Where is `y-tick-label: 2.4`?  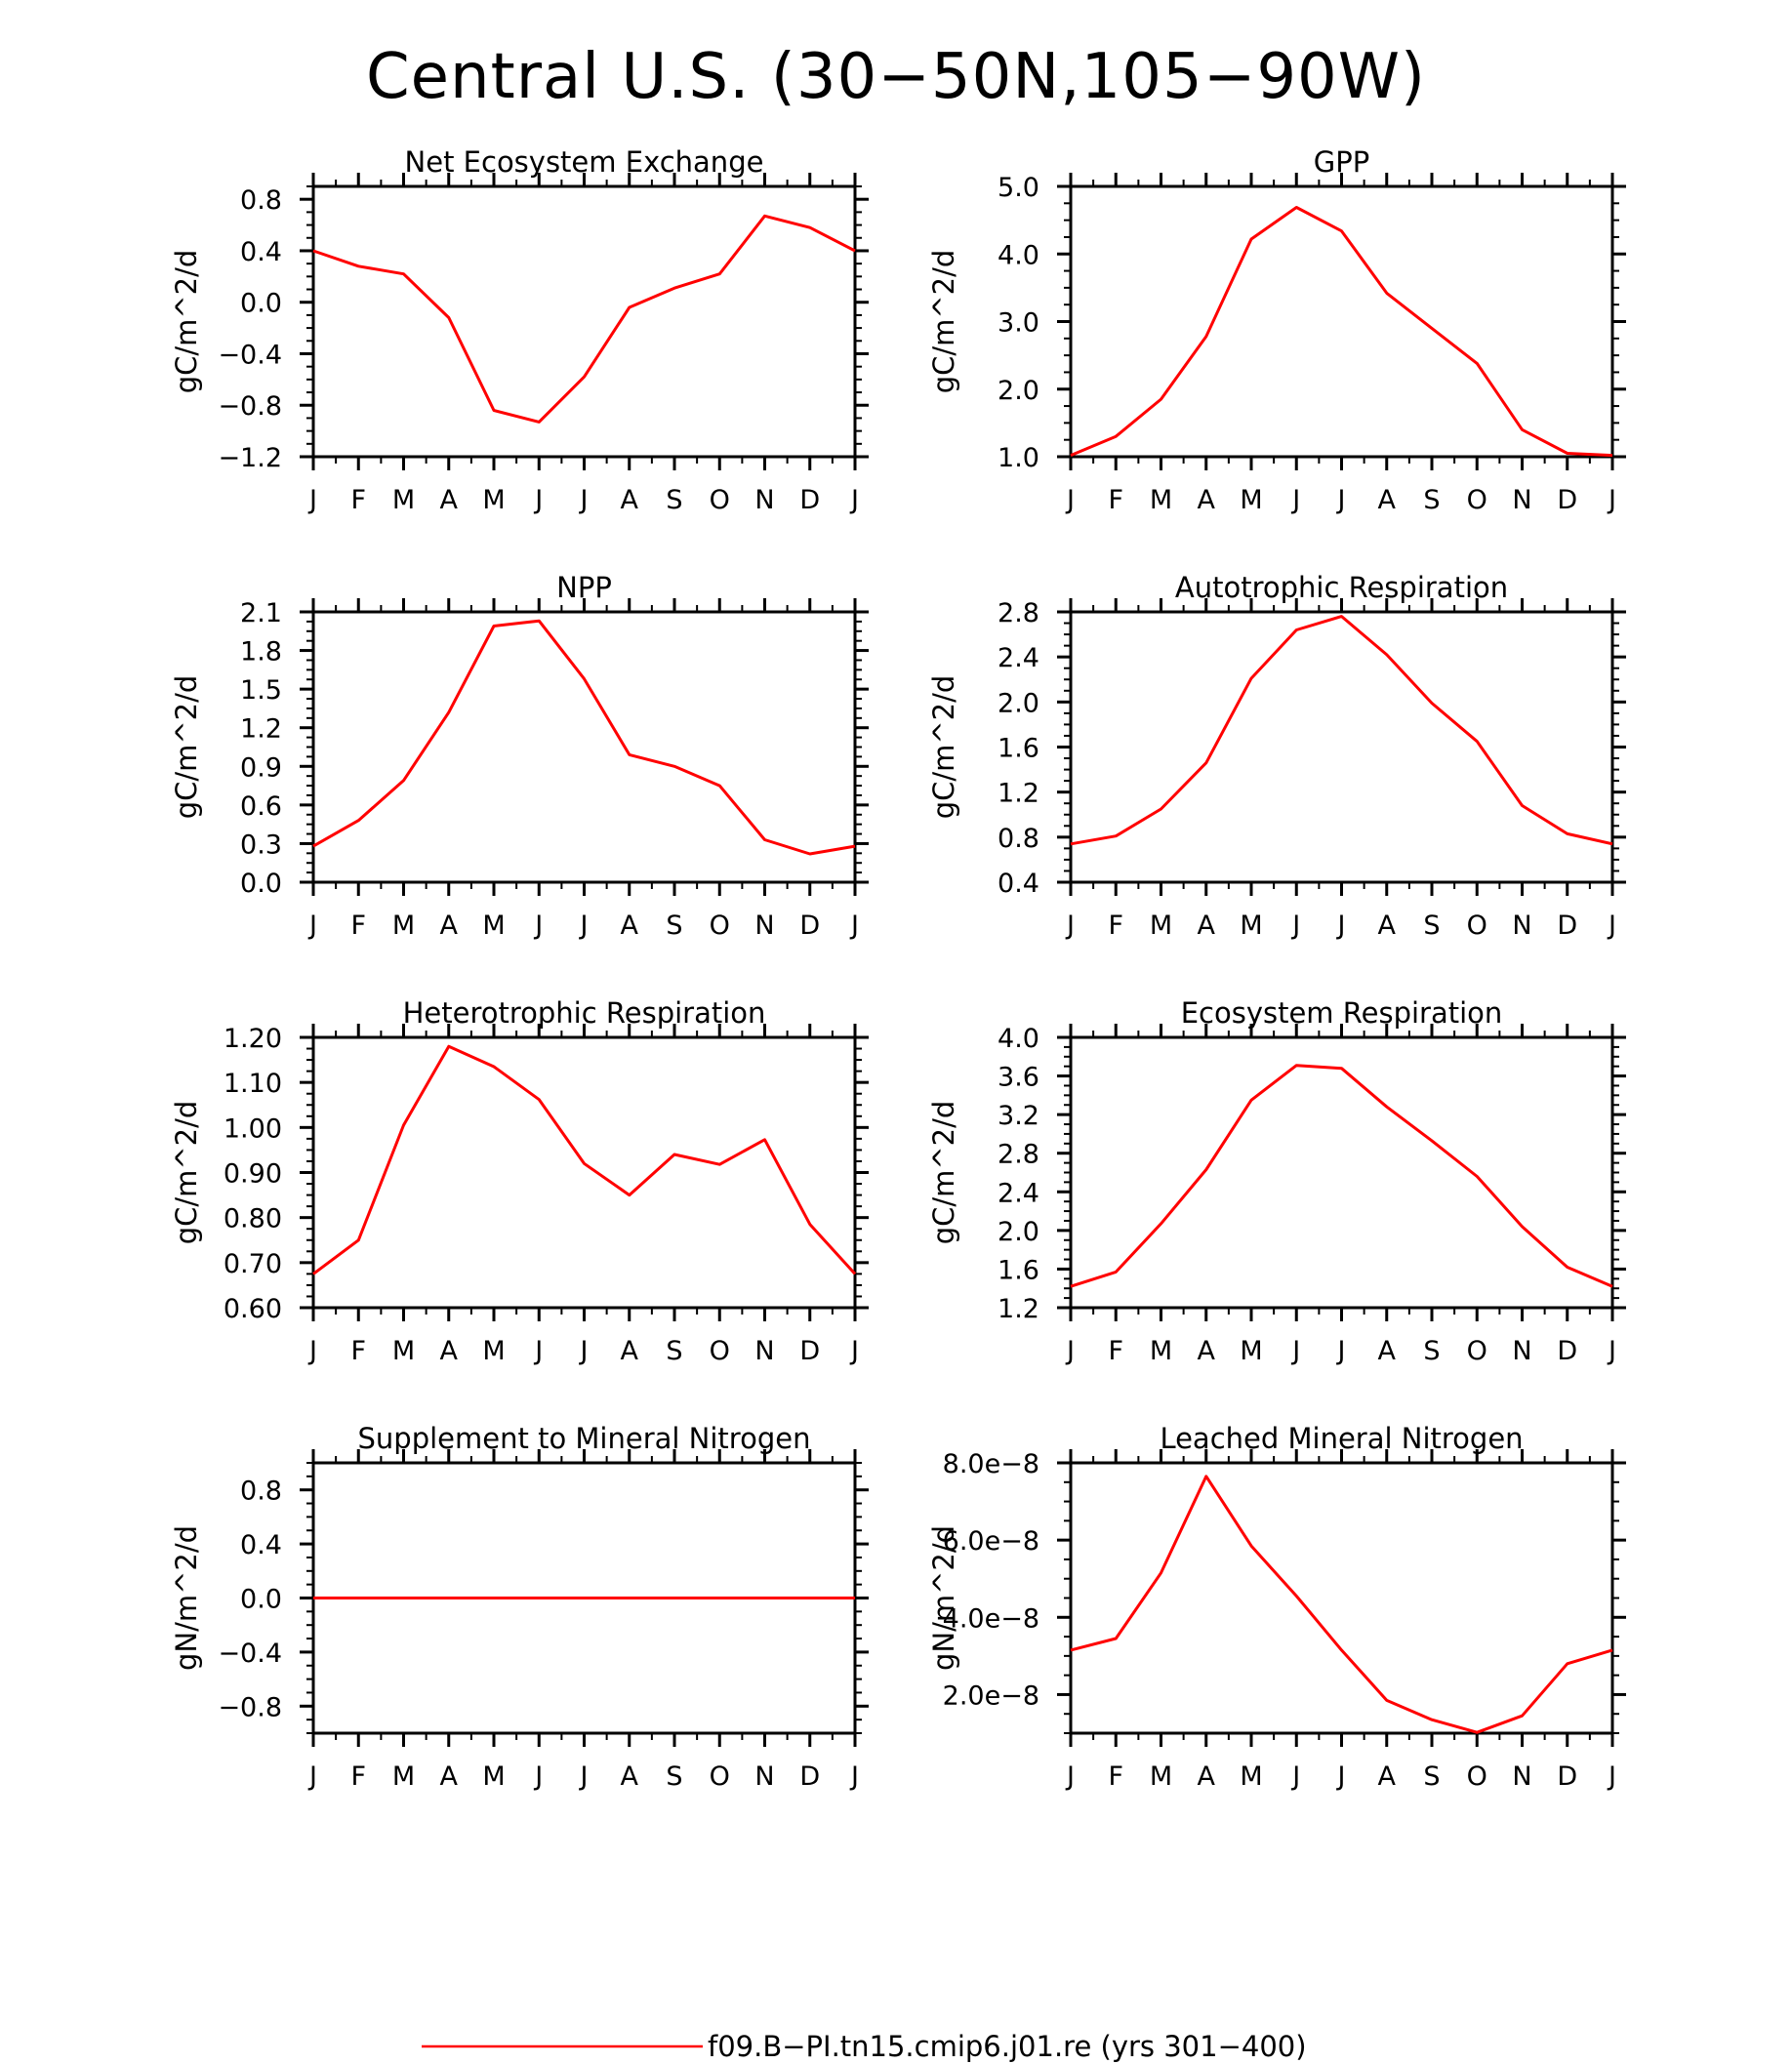
y-tick-label: 2.4 is located at coordinates (1018, 658).